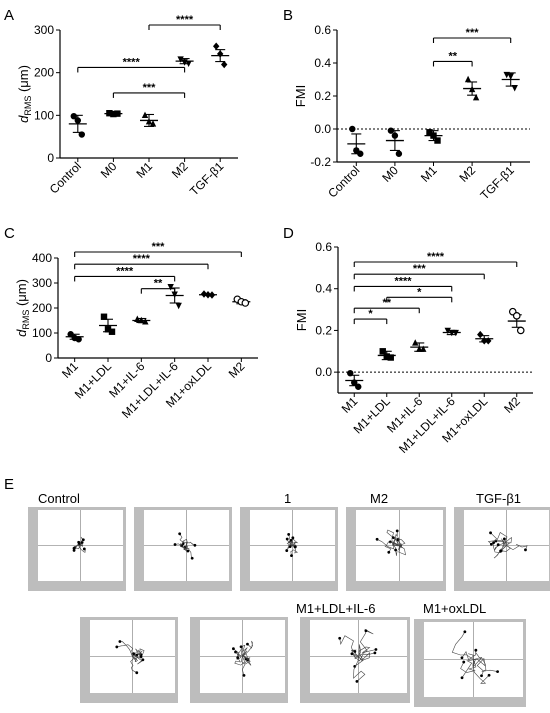 Image resolution: width=550 pixels, height=713 pixels. I want to click on traj-title-m2: M2, so click(379, 498).